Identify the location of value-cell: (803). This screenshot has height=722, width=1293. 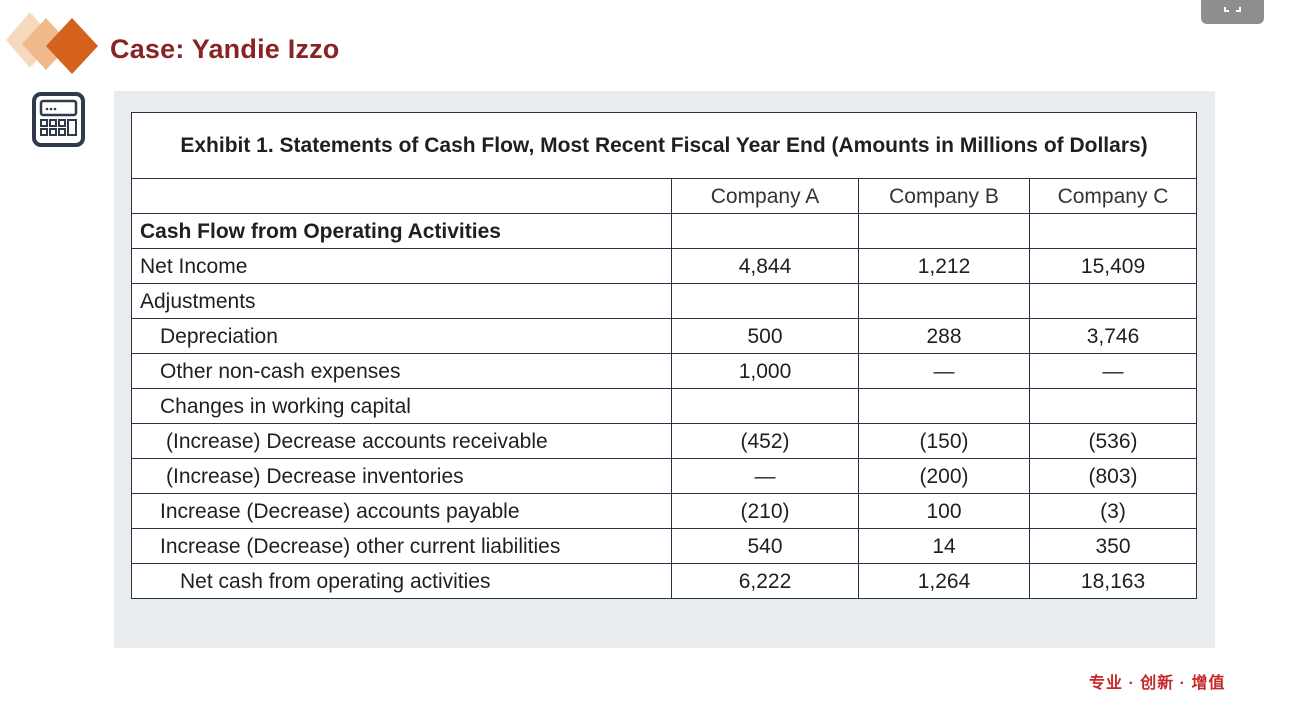
(1113, 476).